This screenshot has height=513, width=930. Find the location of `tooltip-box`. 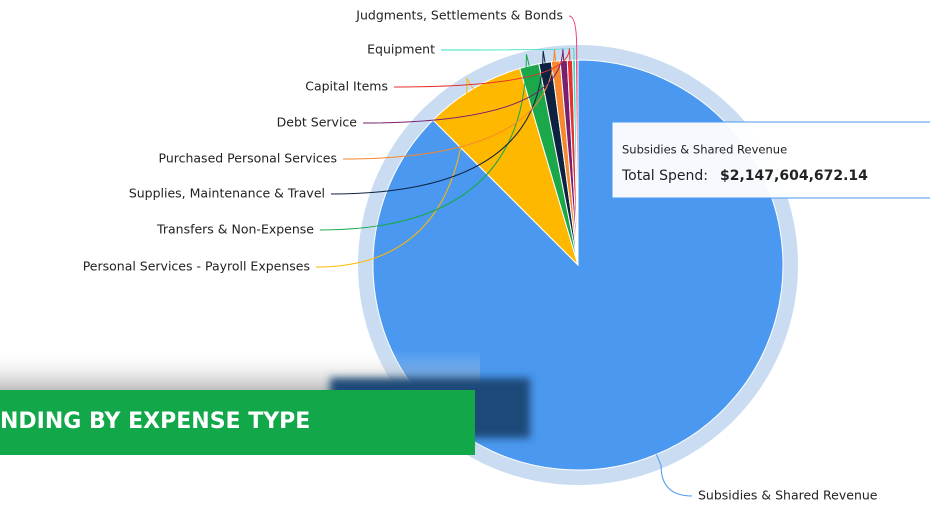

tooltip-box is located at coordinates (770, 160).